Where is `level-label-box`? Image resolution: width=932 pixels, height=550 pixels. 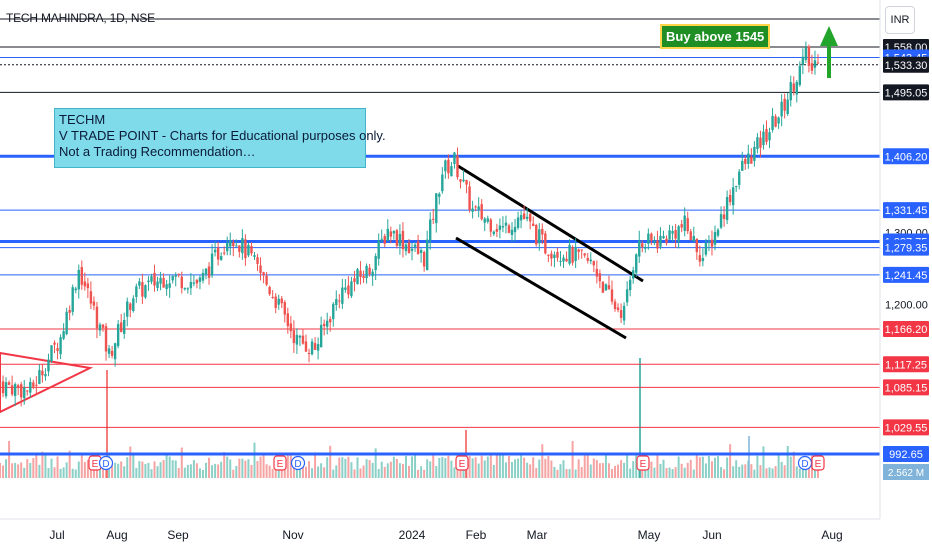
level-label-box is located at coordinates (906, 92).